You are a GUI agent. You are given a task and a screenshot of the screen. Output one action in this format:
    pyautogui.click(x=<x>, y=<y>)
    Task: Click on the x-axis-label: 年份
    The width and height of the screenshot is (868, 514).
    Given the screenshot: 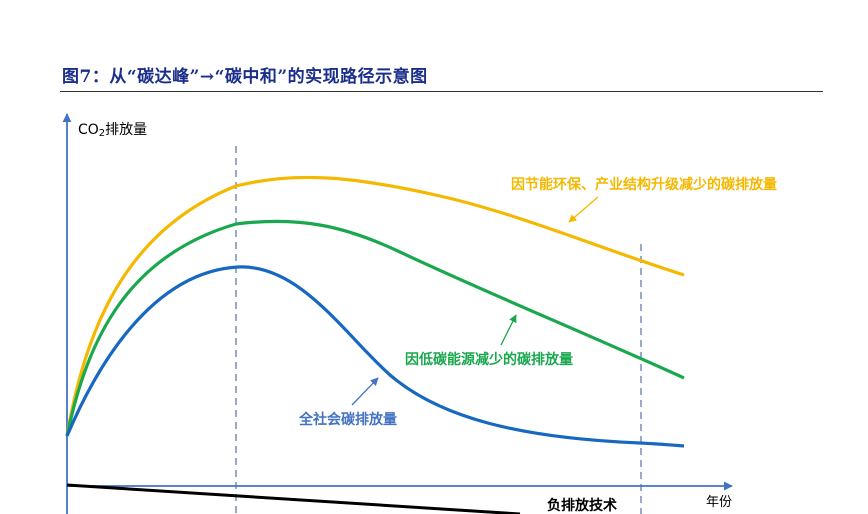 What is the action you would take?
    pyautogui.click(x=719, y=502)
    